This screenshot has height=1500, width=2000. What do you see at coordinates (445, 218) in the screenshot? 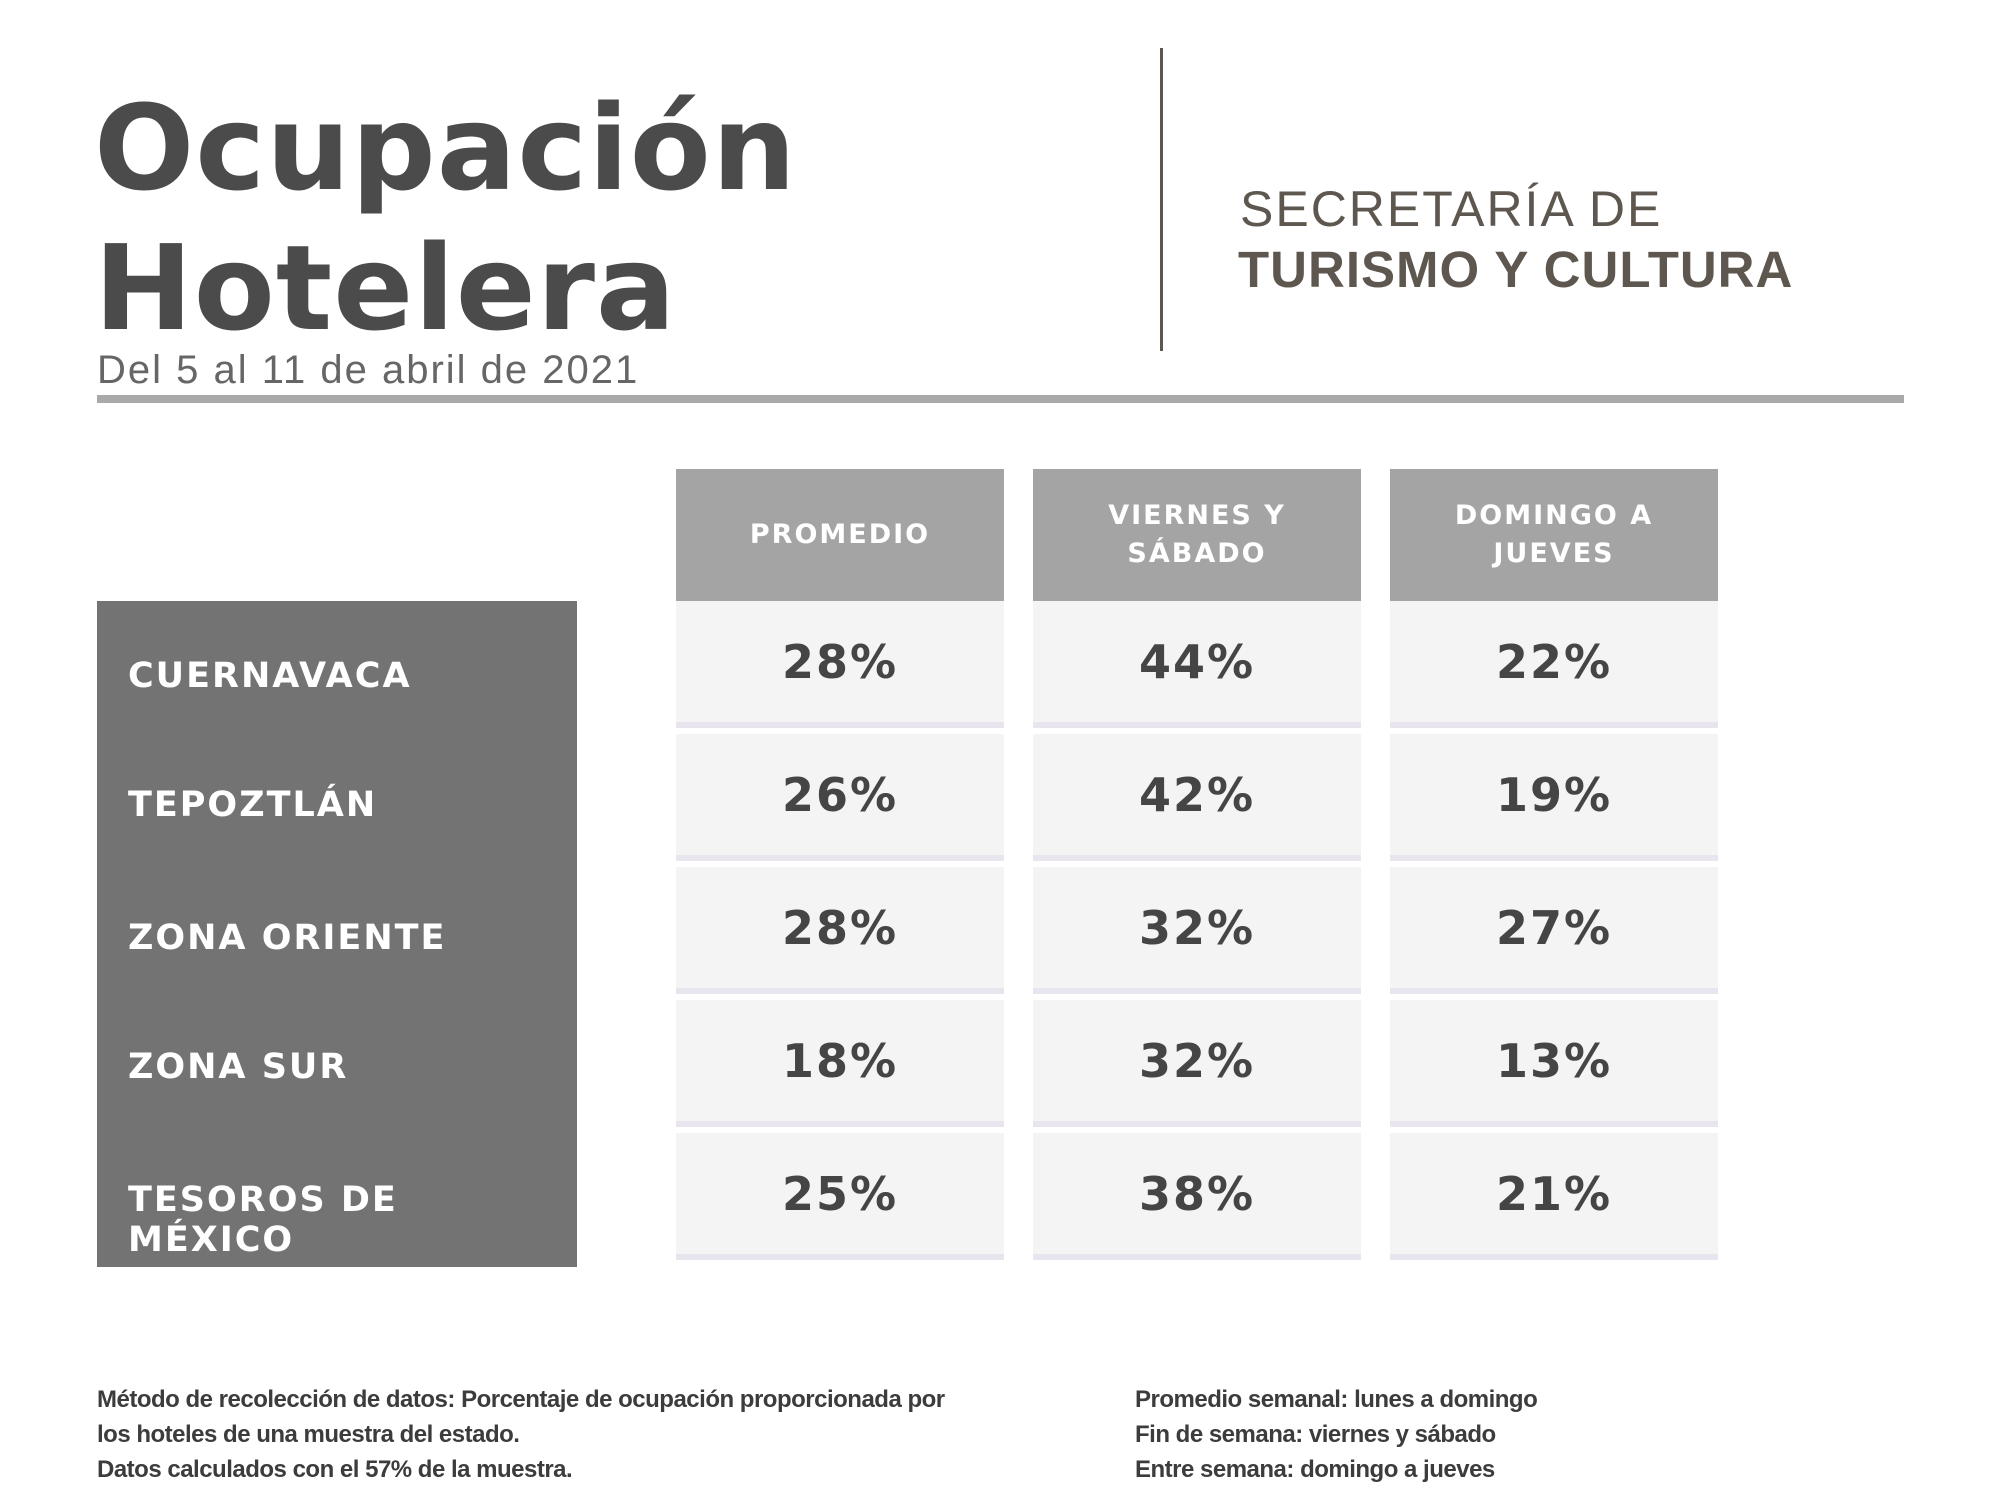
I see `page-title: Ocupación Hotelera` at bounding box center [445, 218].